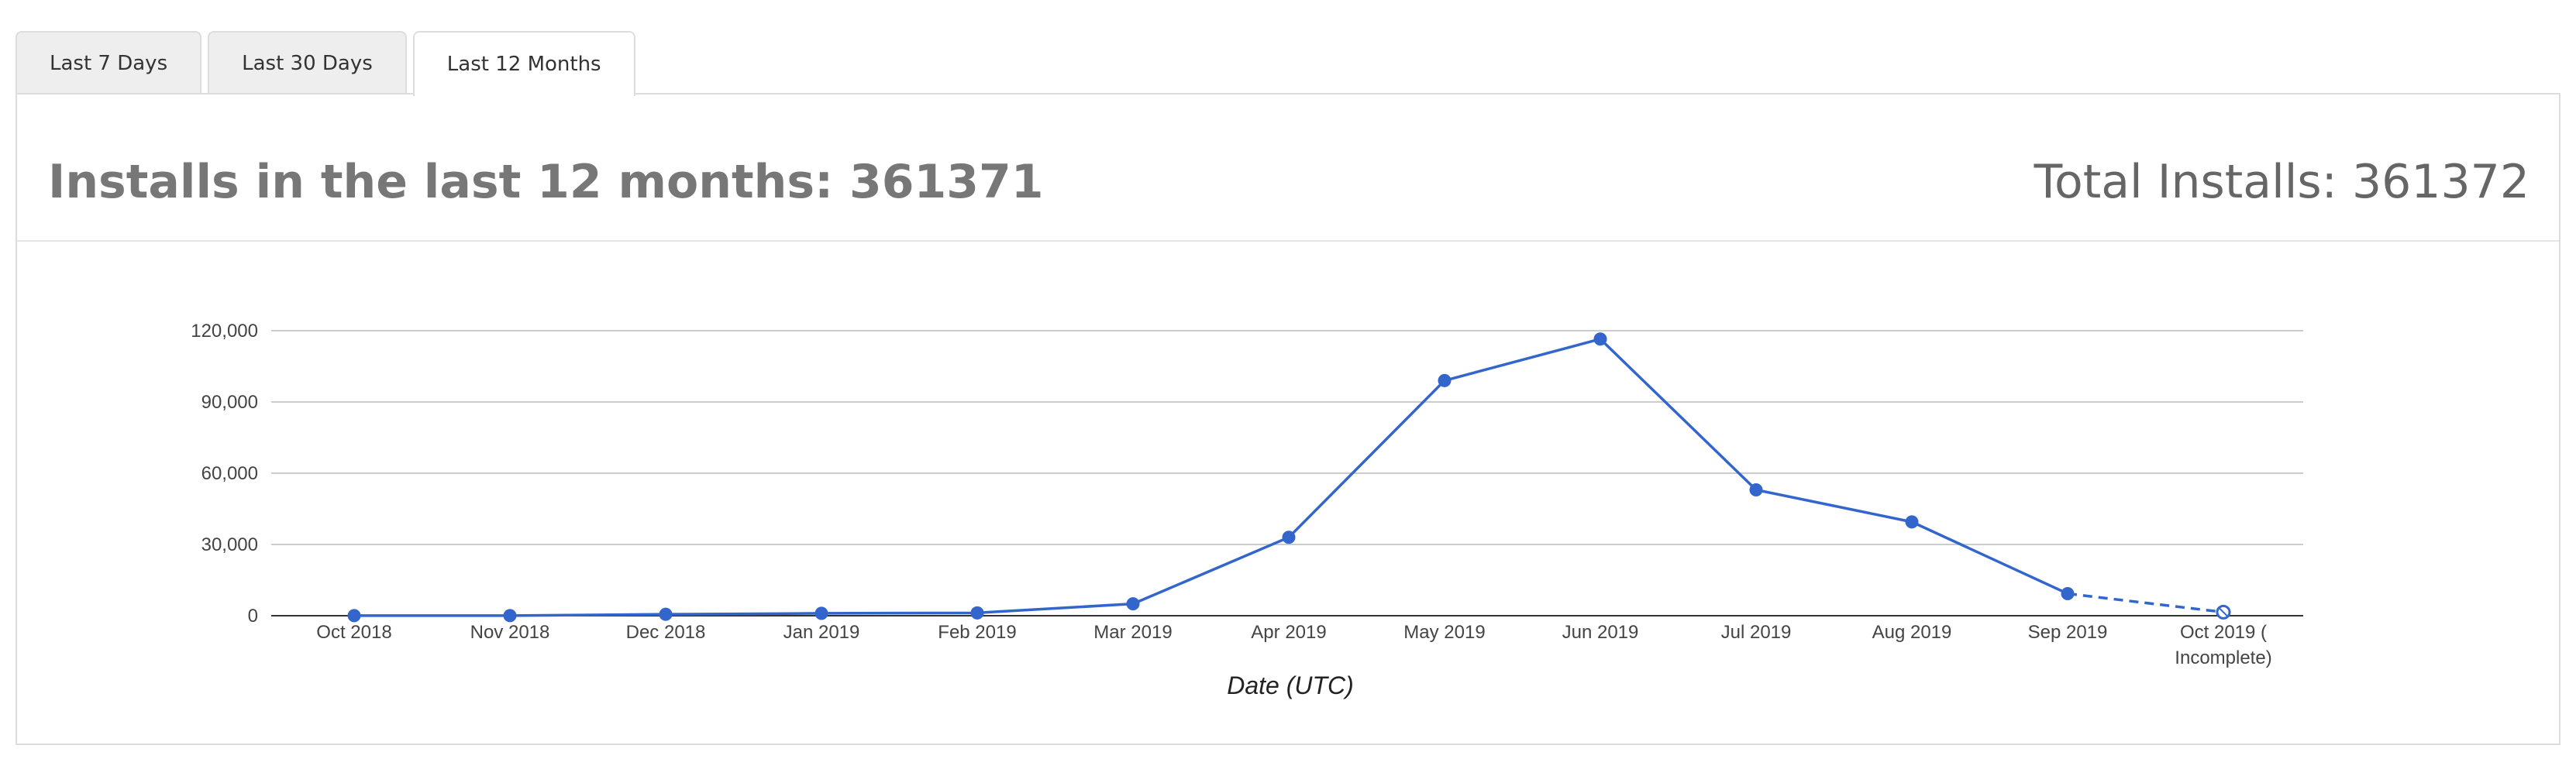 This screenshot has width=2576, height=759. Describe the element at coordinates (1912, 632) in the screenshot. I see `x-tick-label: Aug 2019` at that location.